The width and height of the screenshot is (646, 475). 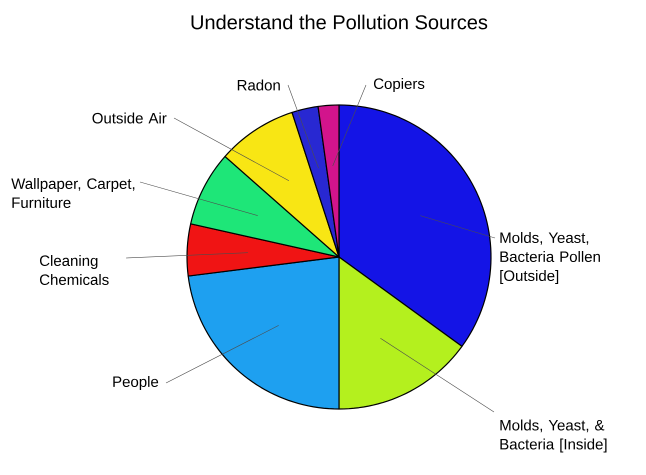 What do you see at coordinates (72, 193) in the screenshot?
I see `slice-label: Wallpaper, Carpet, Furniture` at bounding box center [72, 193].